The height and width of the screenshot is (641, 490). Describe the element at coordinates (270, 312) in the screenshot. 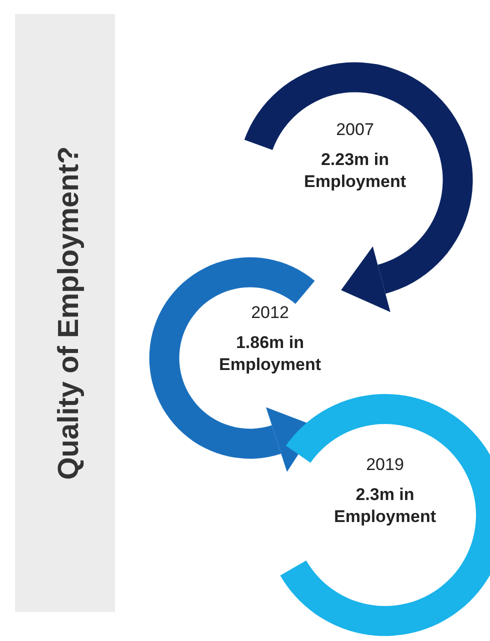

I see `category-label: 2012` at that location.